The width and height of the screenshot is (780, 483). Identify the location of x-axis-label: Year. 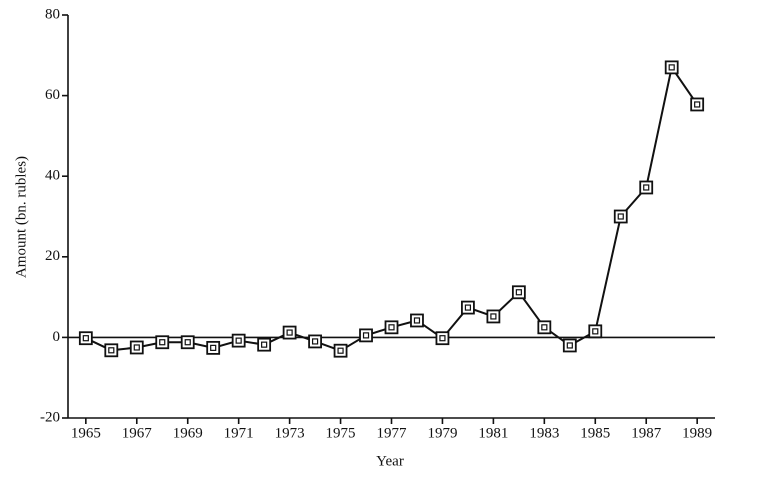
(390, 461).